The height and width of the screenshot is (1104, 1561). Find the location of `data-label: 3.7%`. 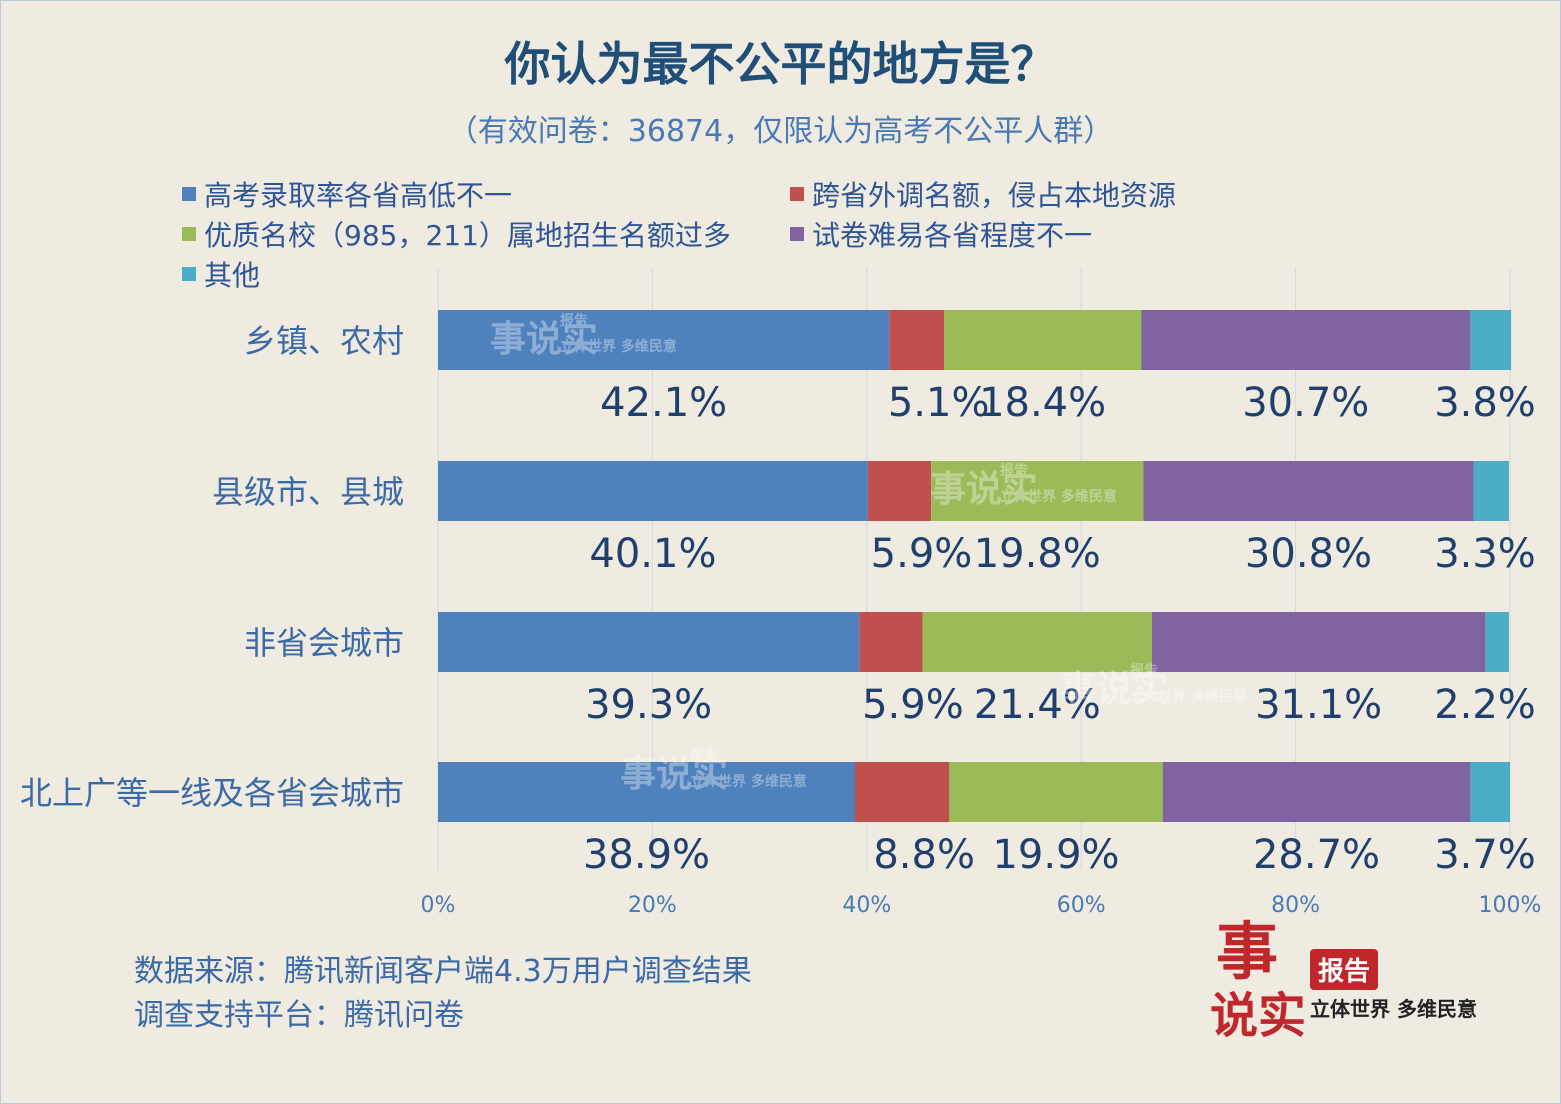

data-label: 3.7% is located at coordinates (1485, 855).